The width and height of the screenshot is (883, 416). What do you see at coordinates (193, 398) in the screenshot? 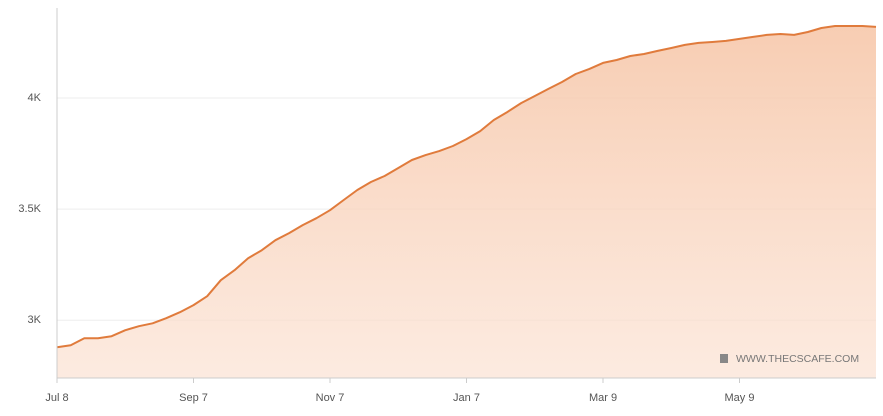
I see `x-tick-label: Sep 7` at bounding box center [193, 398].